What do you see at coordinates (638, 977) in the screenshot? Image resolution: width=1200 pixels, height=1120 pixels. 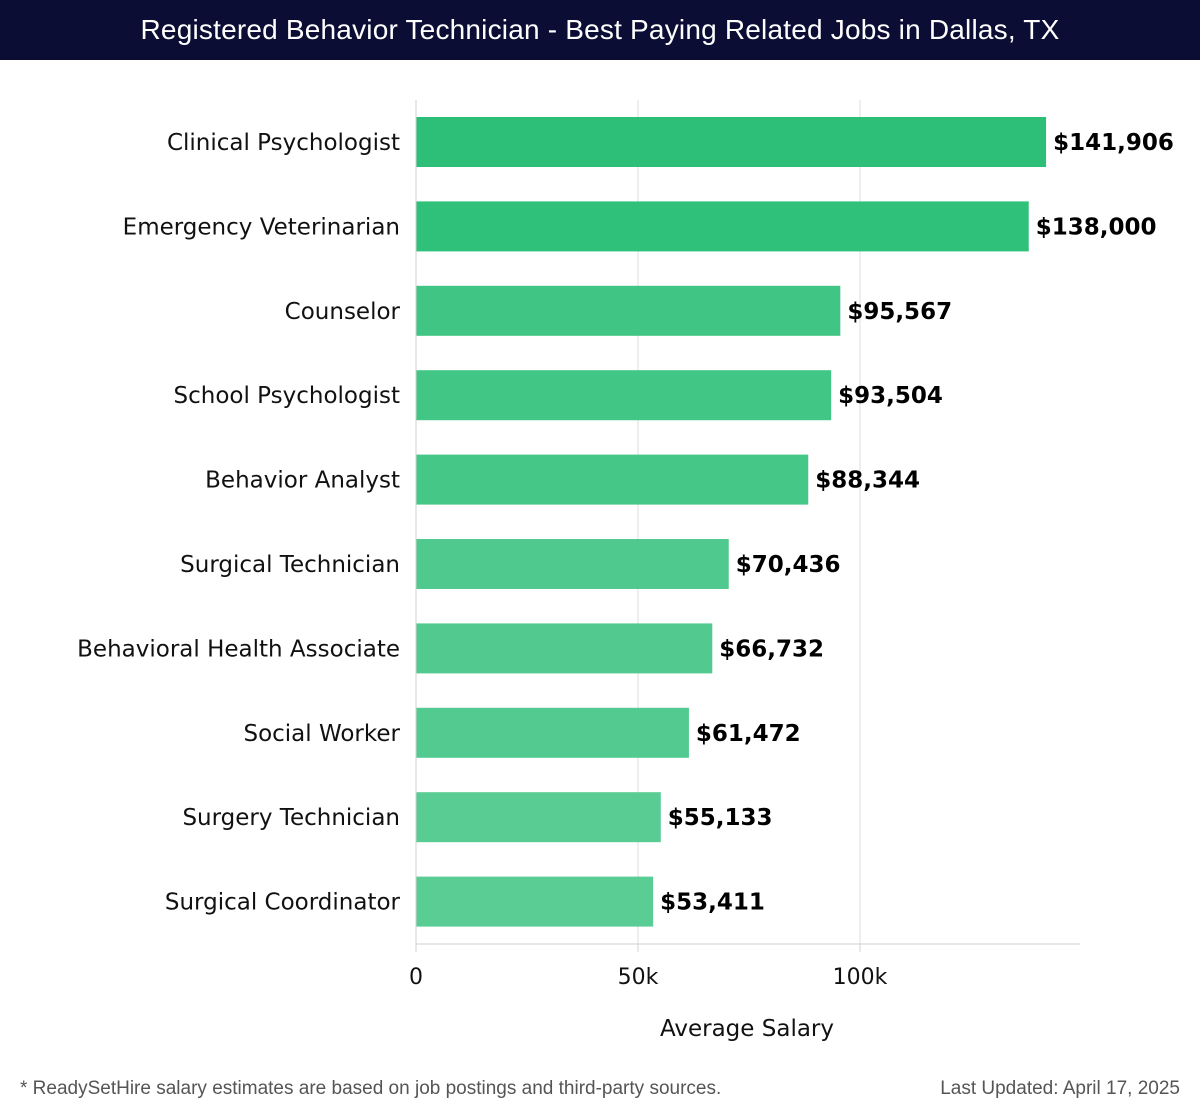 I see `x-tick-label: 50k` at bounding box center [638, 977].